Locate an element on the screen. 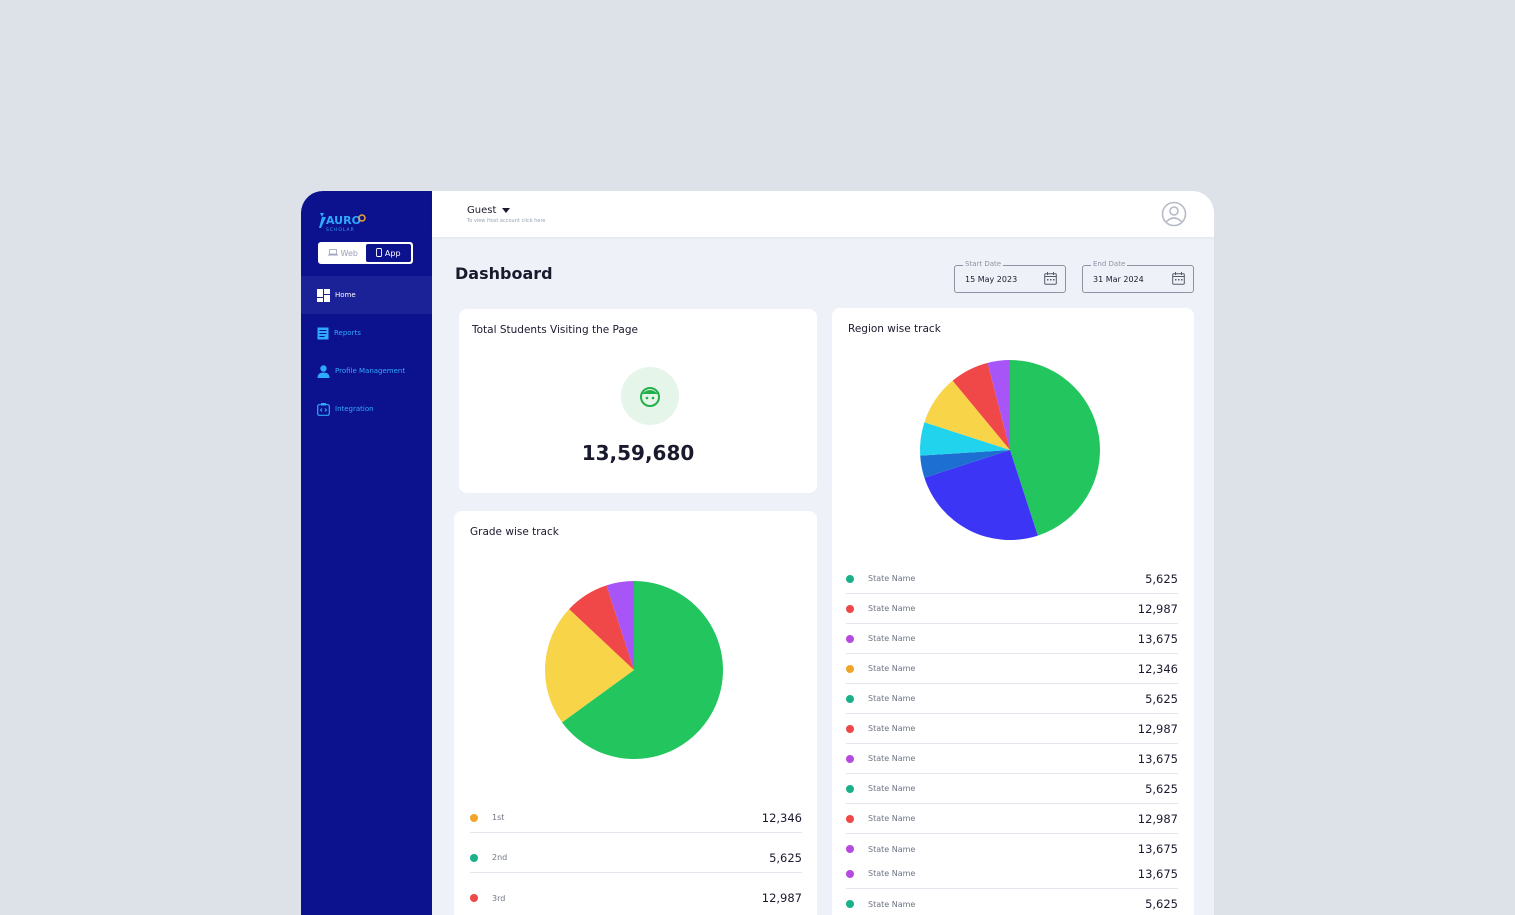 The height and width of the screenshot is (915, 1515). legend-row: State Name 12,346 is located at coordinates (1012, 669).